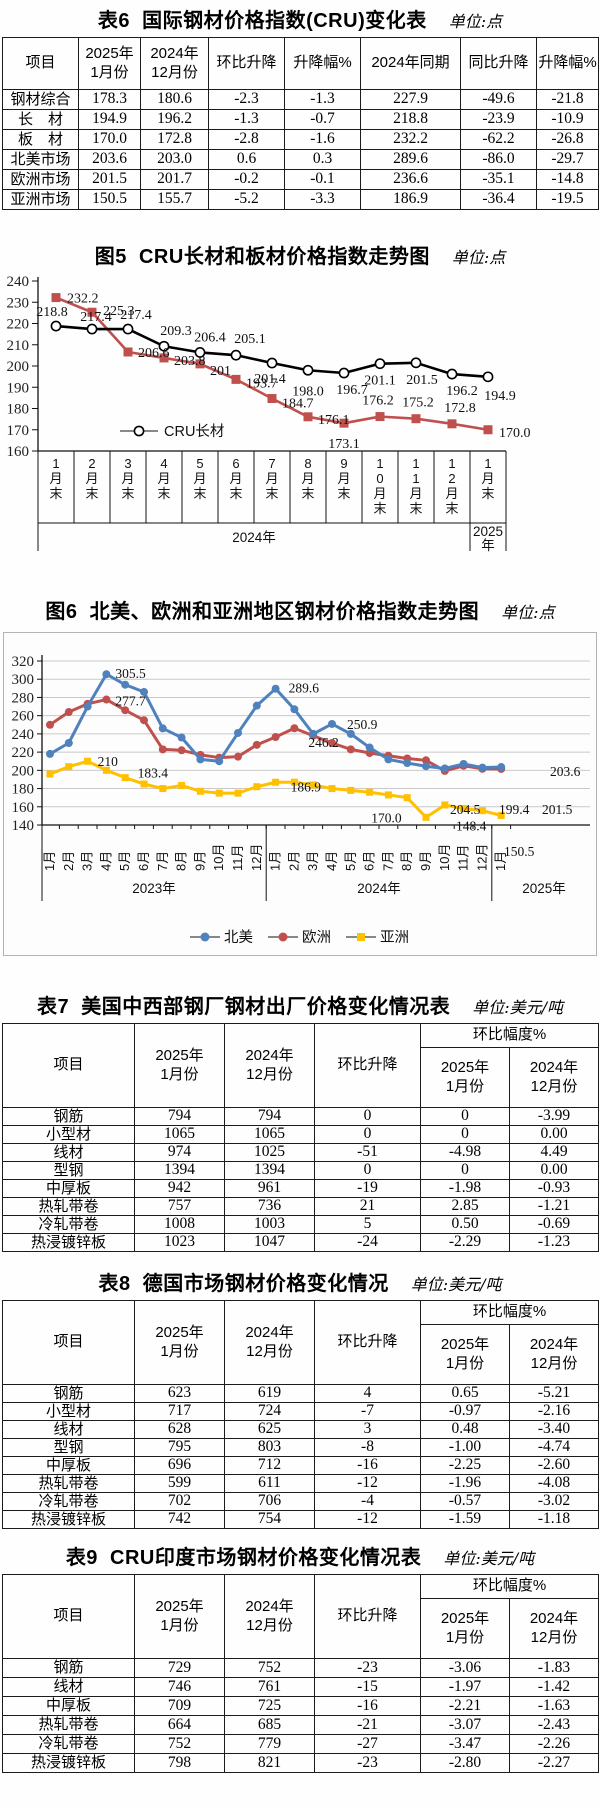  What do you see at coordinates (554, 1519) in the screenshot?
I see `cell-value: -1.18` at bounding box center [554, 1519].